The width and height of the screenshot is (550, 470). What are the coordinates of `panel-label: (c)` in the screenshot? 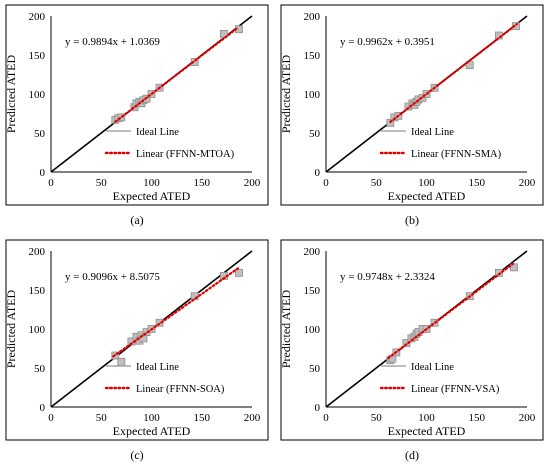 It's located at (136, 455).